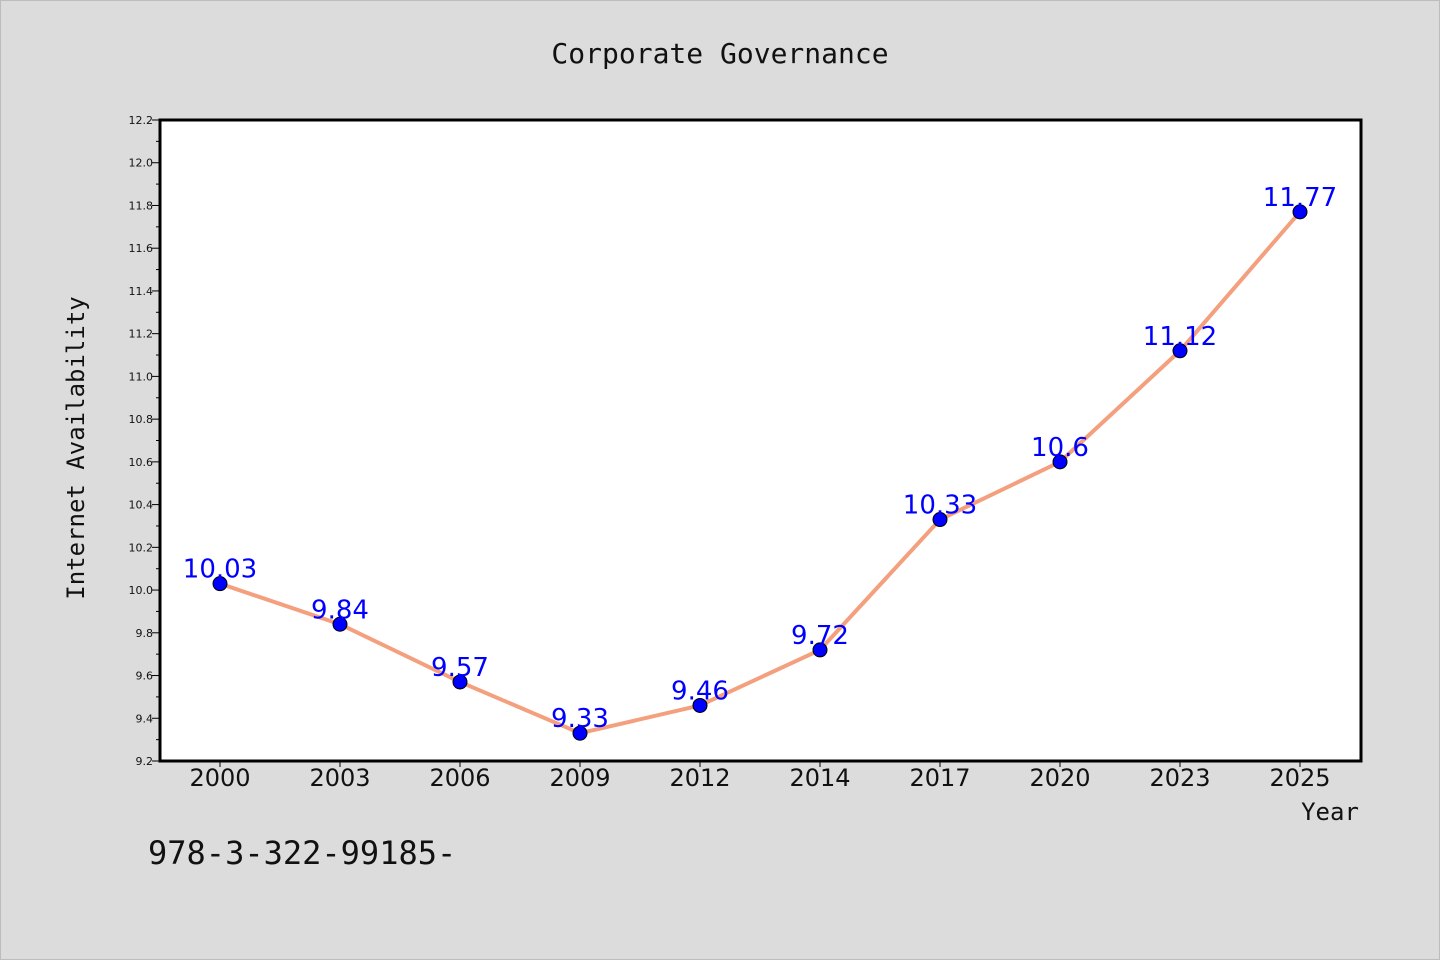  What do you see at coordinates (141, 376) in the screenshot?
I see `y-tick-label: 11.0` at bounding box center [141, 376].